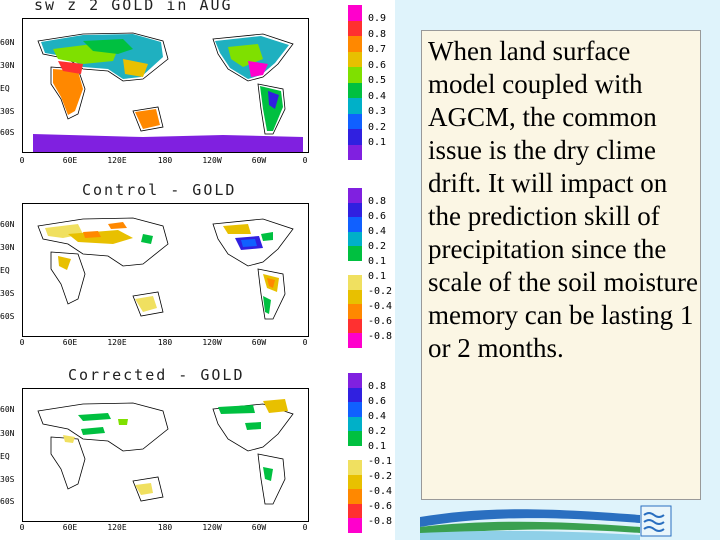 The width and height of the screenshot is (720, 540). What do you see at coordinates (377, 18) in the screenshot?
I see `colorbar-label: 0.9` at bounding box center [377, 18].